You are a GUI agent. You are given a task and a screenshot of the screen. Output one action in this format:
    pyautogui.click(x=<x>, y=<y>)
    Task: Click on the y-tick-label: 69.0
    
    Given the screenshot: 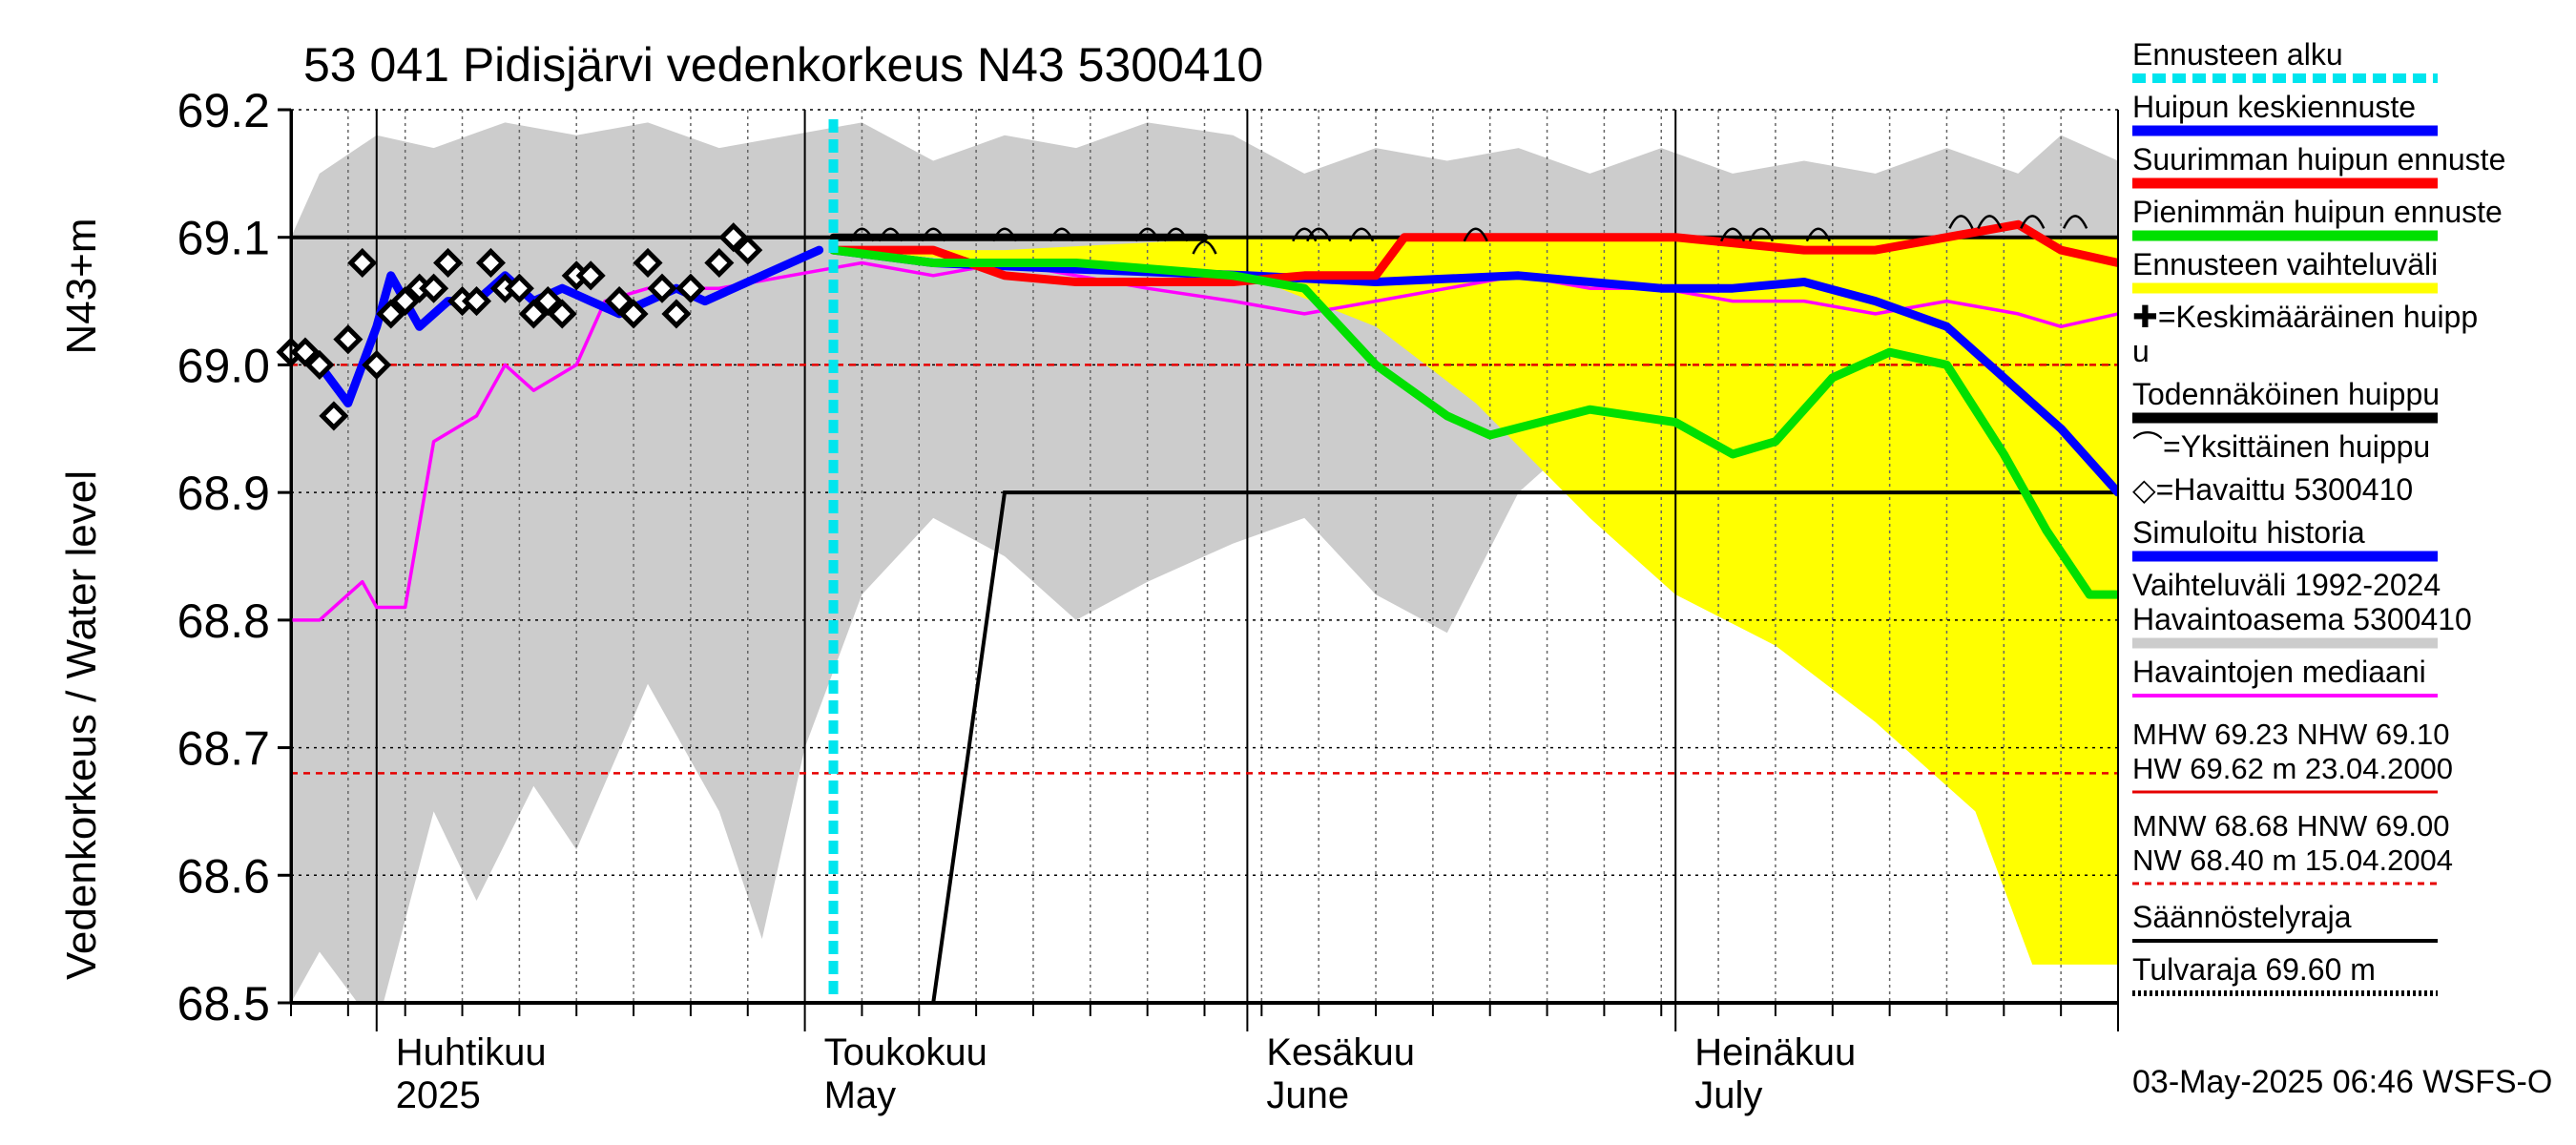 What is the action you would take?
    pyautogui.click(x=223, y=365)
    